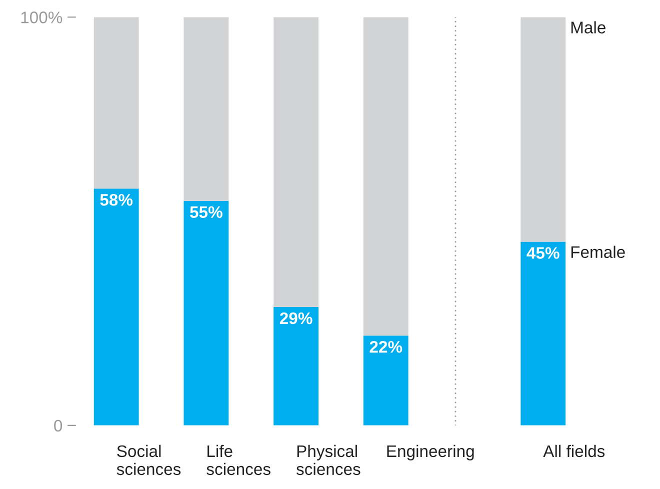 The image size is (660, 489). I want to click on data-label: 58%, so click(116, 200).